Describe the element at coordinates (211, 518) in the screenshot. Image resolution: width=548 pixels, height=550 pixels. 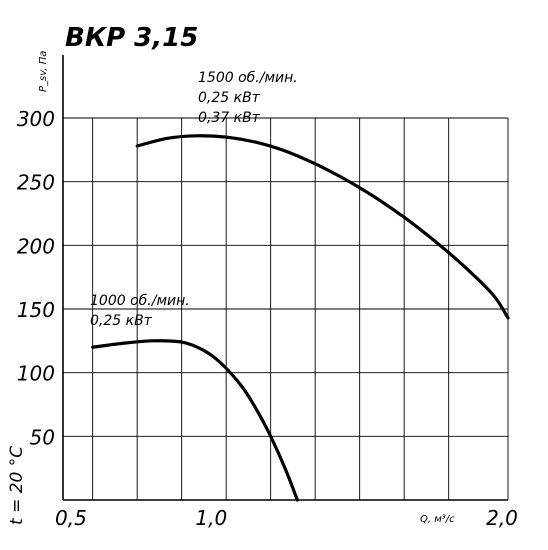
I see `x-tick-label: 1,0` at that location.